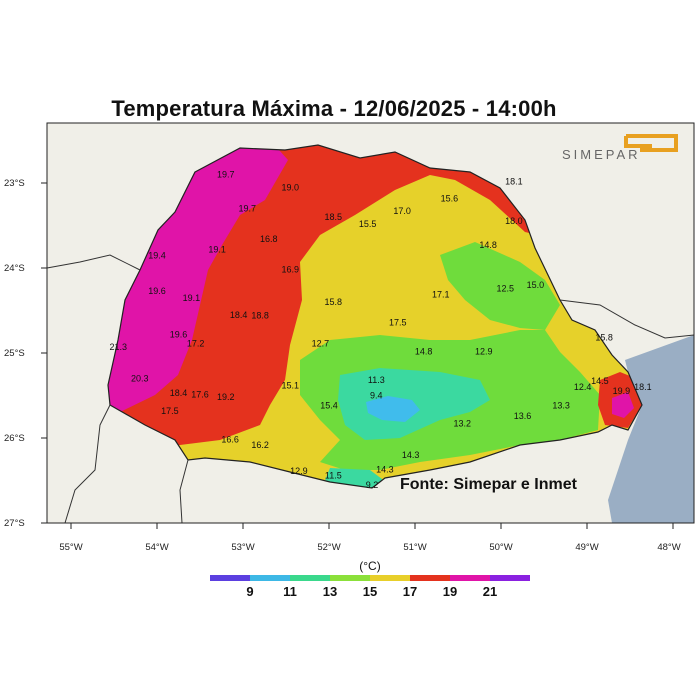 The width and height of the screenshot is (700, 700). What do you see at coordinates (500, 547) in the screenshot?
I see `lon-tick-label: 50°W` at bounding box center [500, 547].